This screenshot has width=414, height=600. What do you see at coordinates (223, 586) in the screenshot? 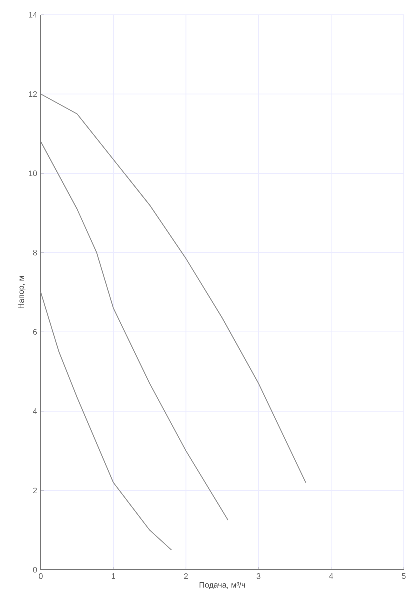
I see `x-axis-title: Подача, м³/ч` at bounding box center [223, 586].